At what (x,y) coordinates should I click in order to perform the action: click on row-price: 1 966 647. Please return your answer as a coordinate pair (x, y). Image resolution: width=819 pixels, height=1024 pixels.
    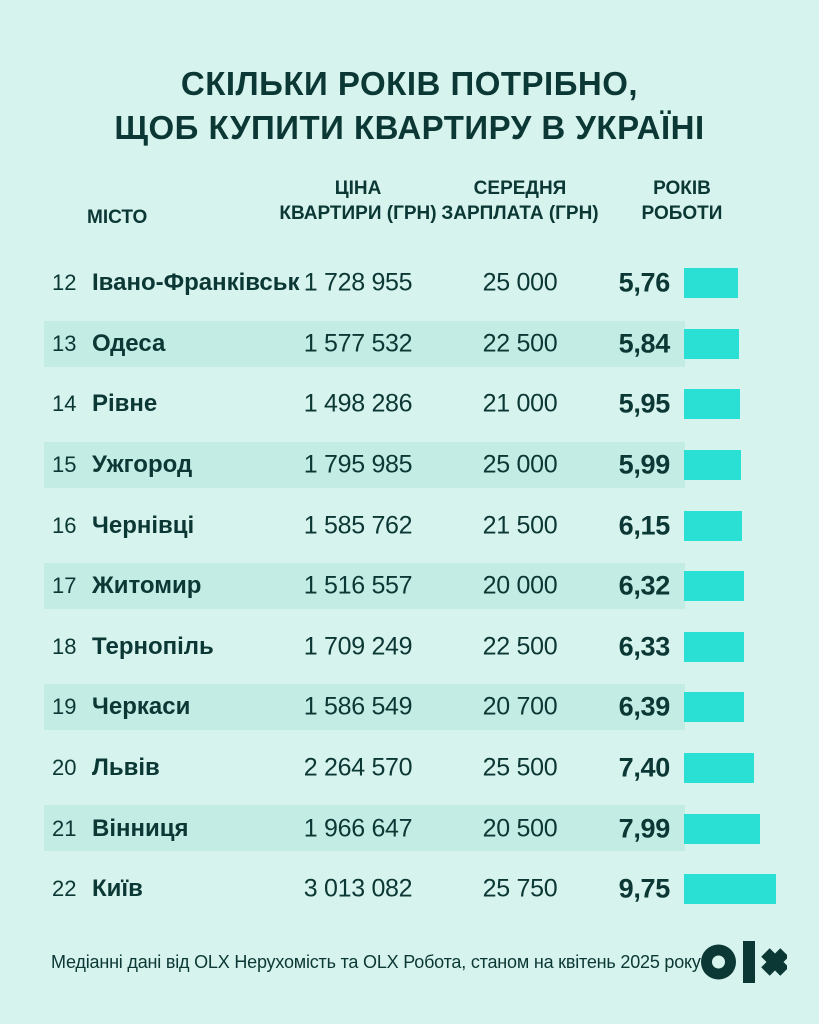
    Looking at the image, I should click on (358, 828).